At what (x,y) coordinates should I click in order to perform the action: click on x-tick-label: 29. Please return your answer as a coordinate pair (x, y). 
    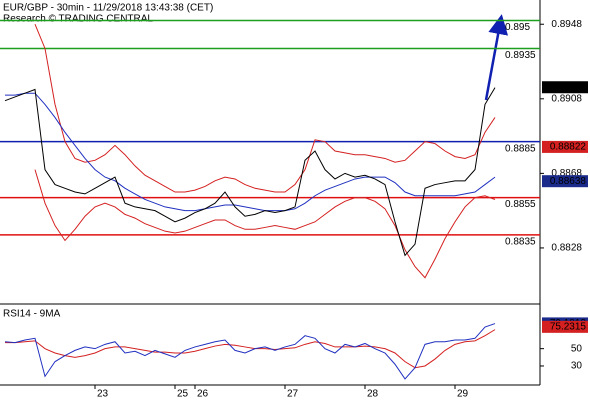
    Looking at the image, I should click on (463, 394).